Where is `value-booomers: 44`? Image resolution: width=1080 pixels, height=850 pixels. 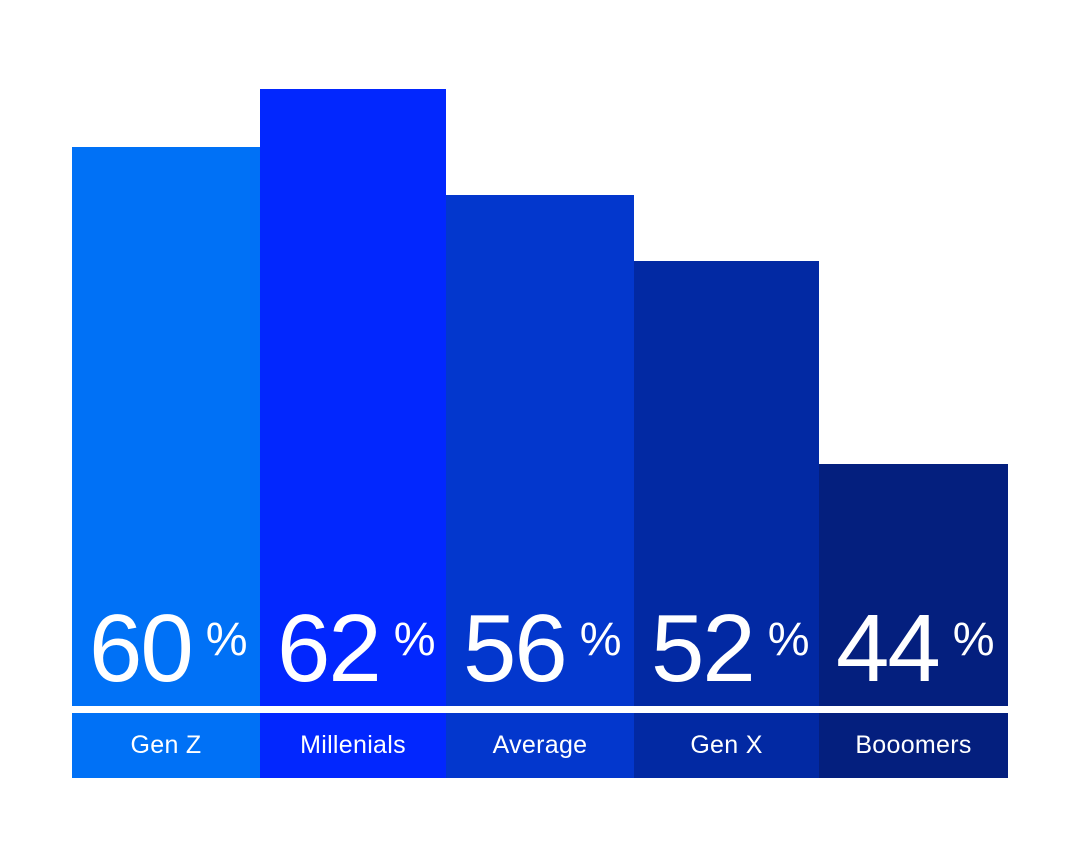 value-booomers: 44 is located at coordinates (888, 649).